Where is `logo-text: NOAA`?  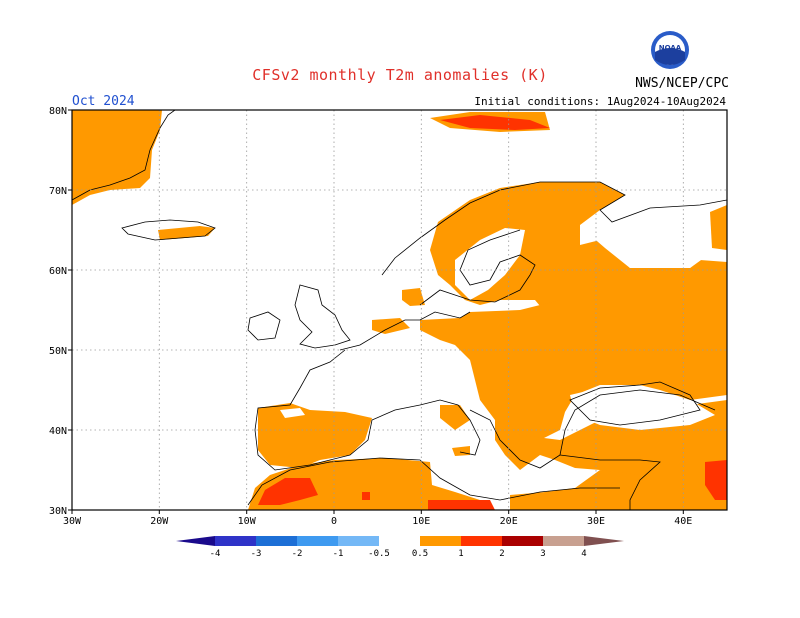 logo-text: NOAA is located at coordinates (670, 48).